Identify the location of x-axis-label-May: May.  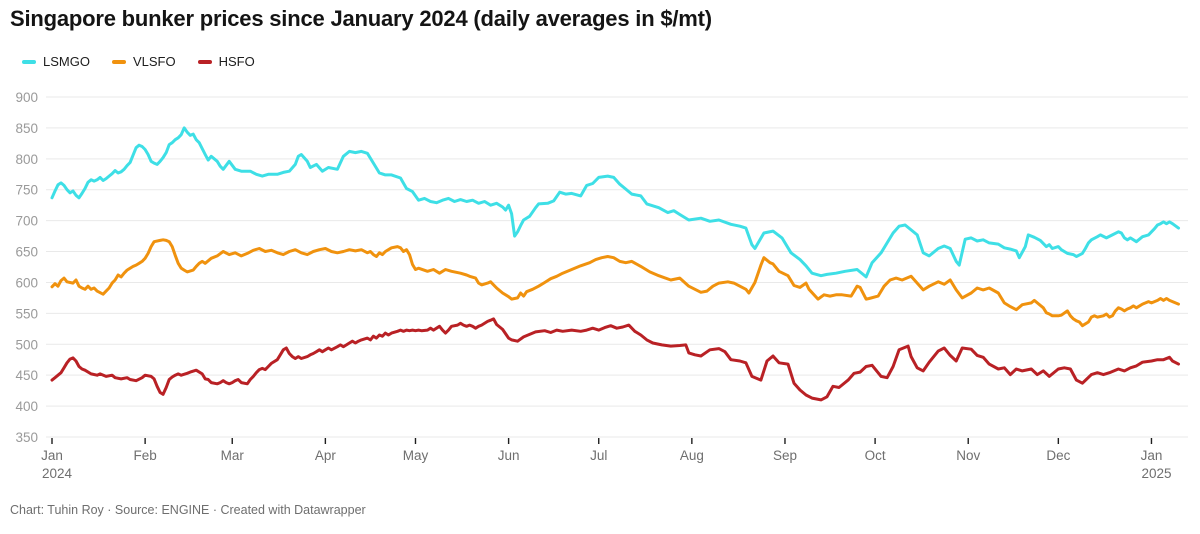
(416, 455).